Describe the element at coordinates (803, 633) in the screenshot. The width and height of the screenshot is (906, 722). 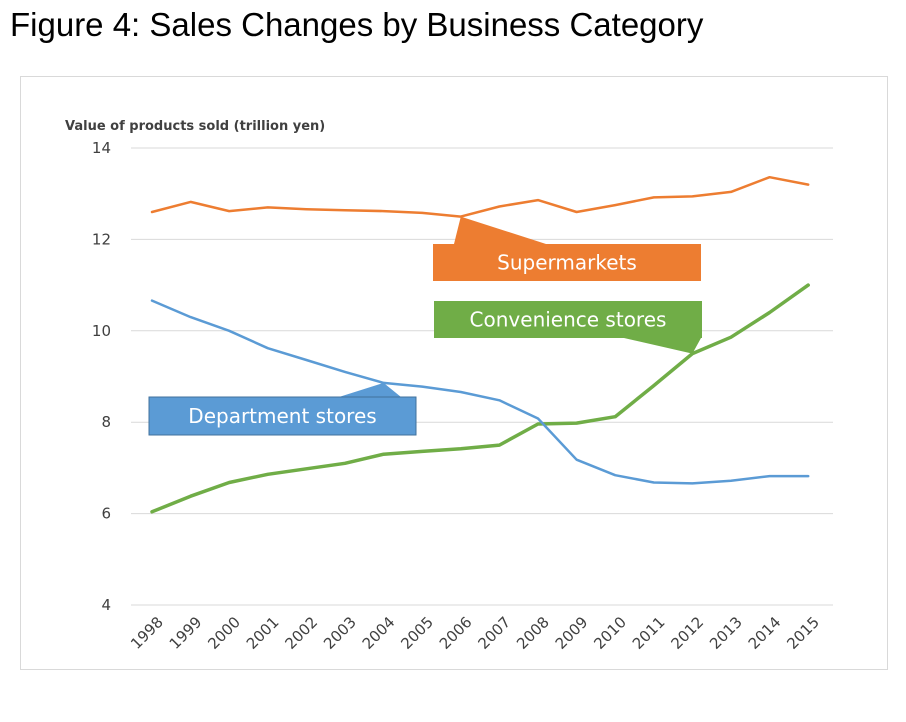
I see `x-tick-label: 2015` at that location.